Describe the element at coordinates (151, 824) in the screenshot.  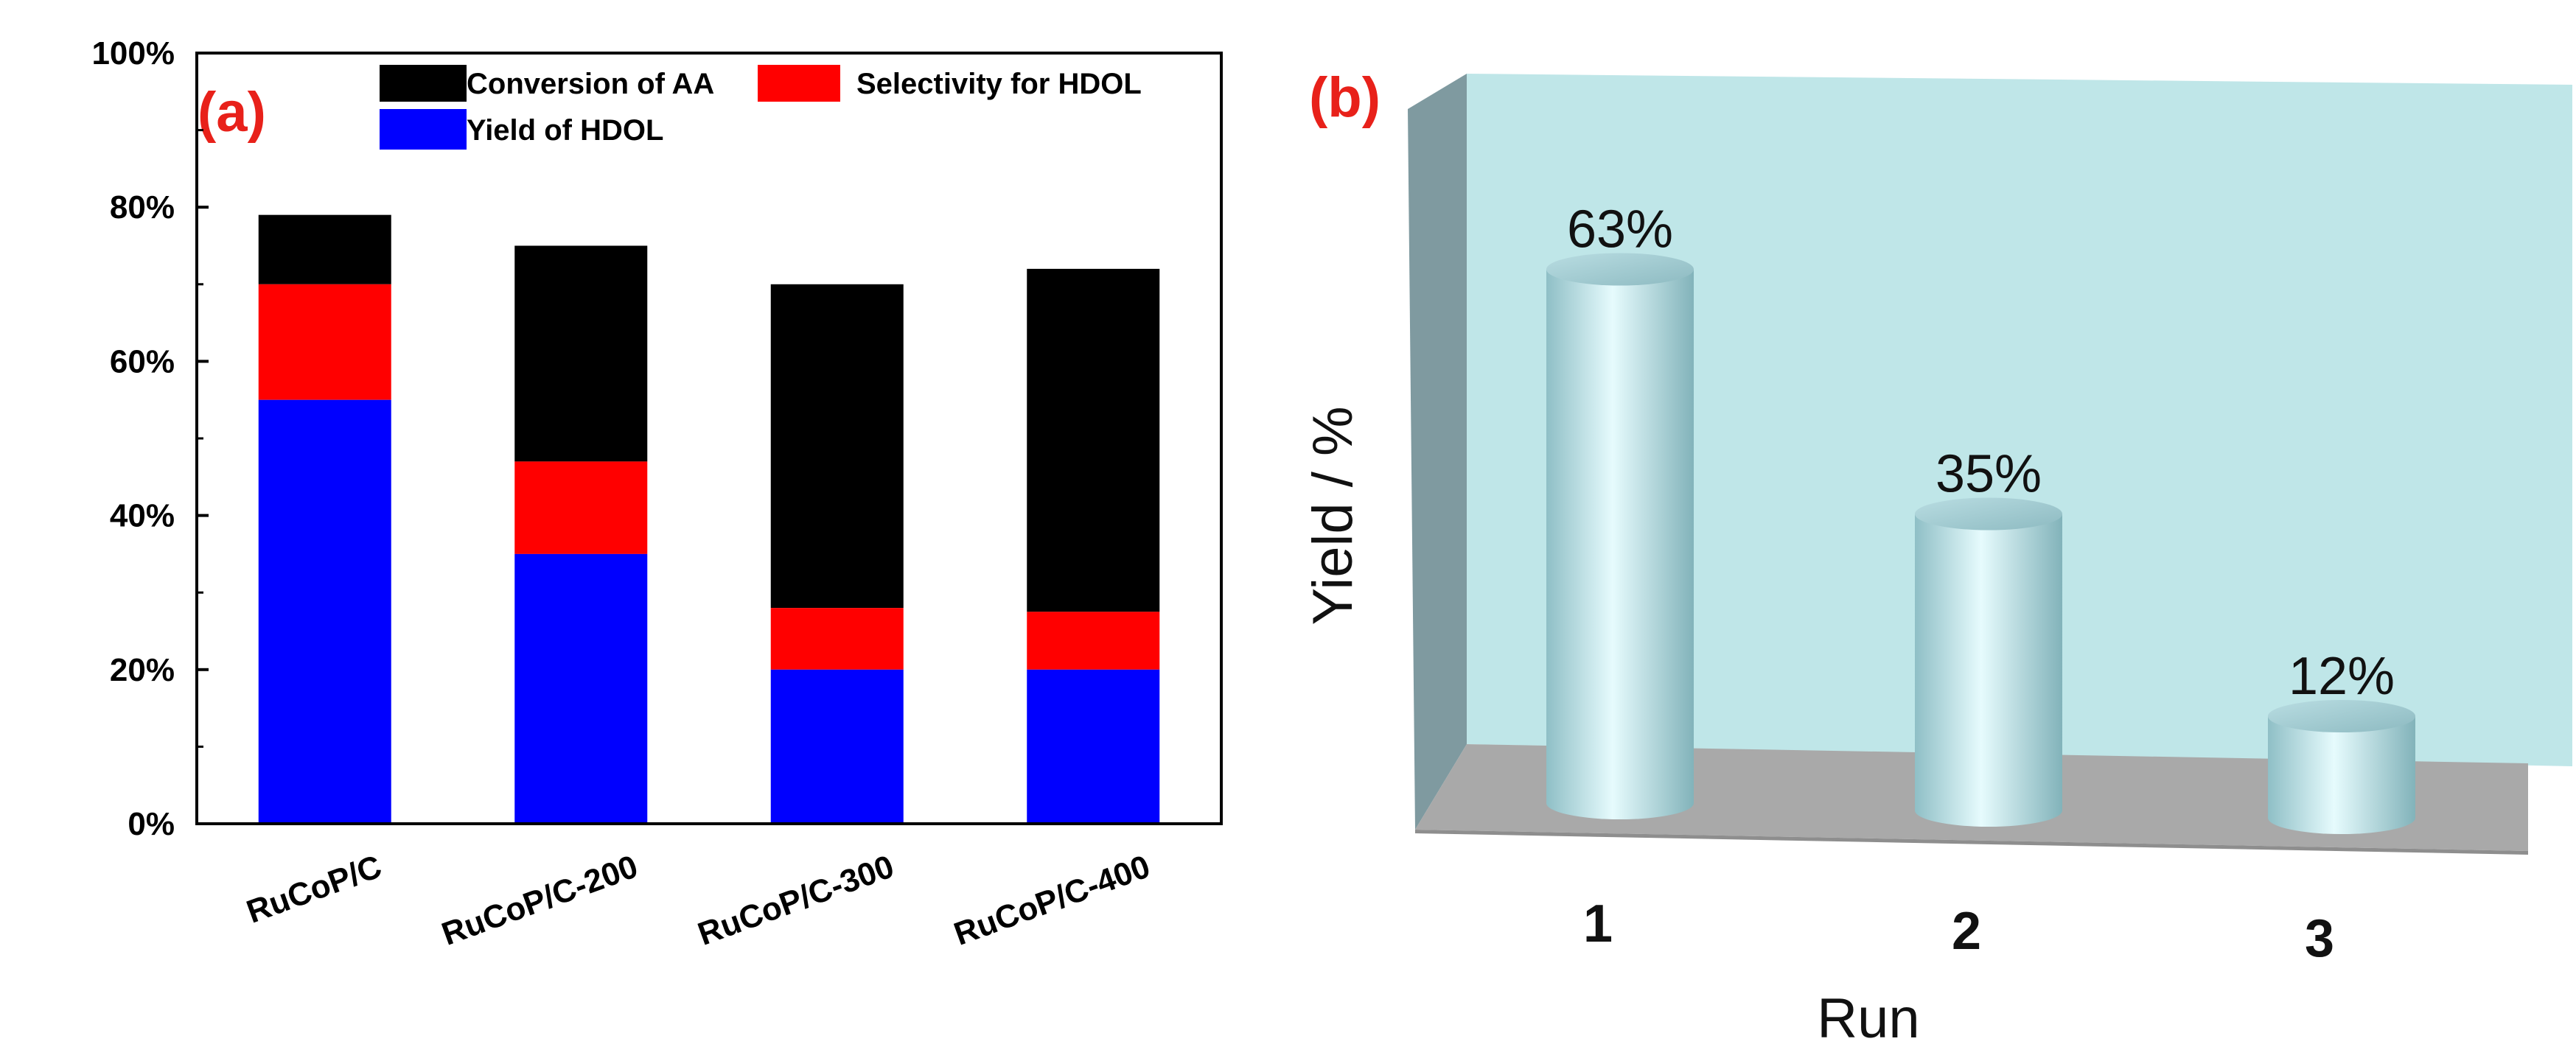
I see `y-tick-label: 0%` at that location.